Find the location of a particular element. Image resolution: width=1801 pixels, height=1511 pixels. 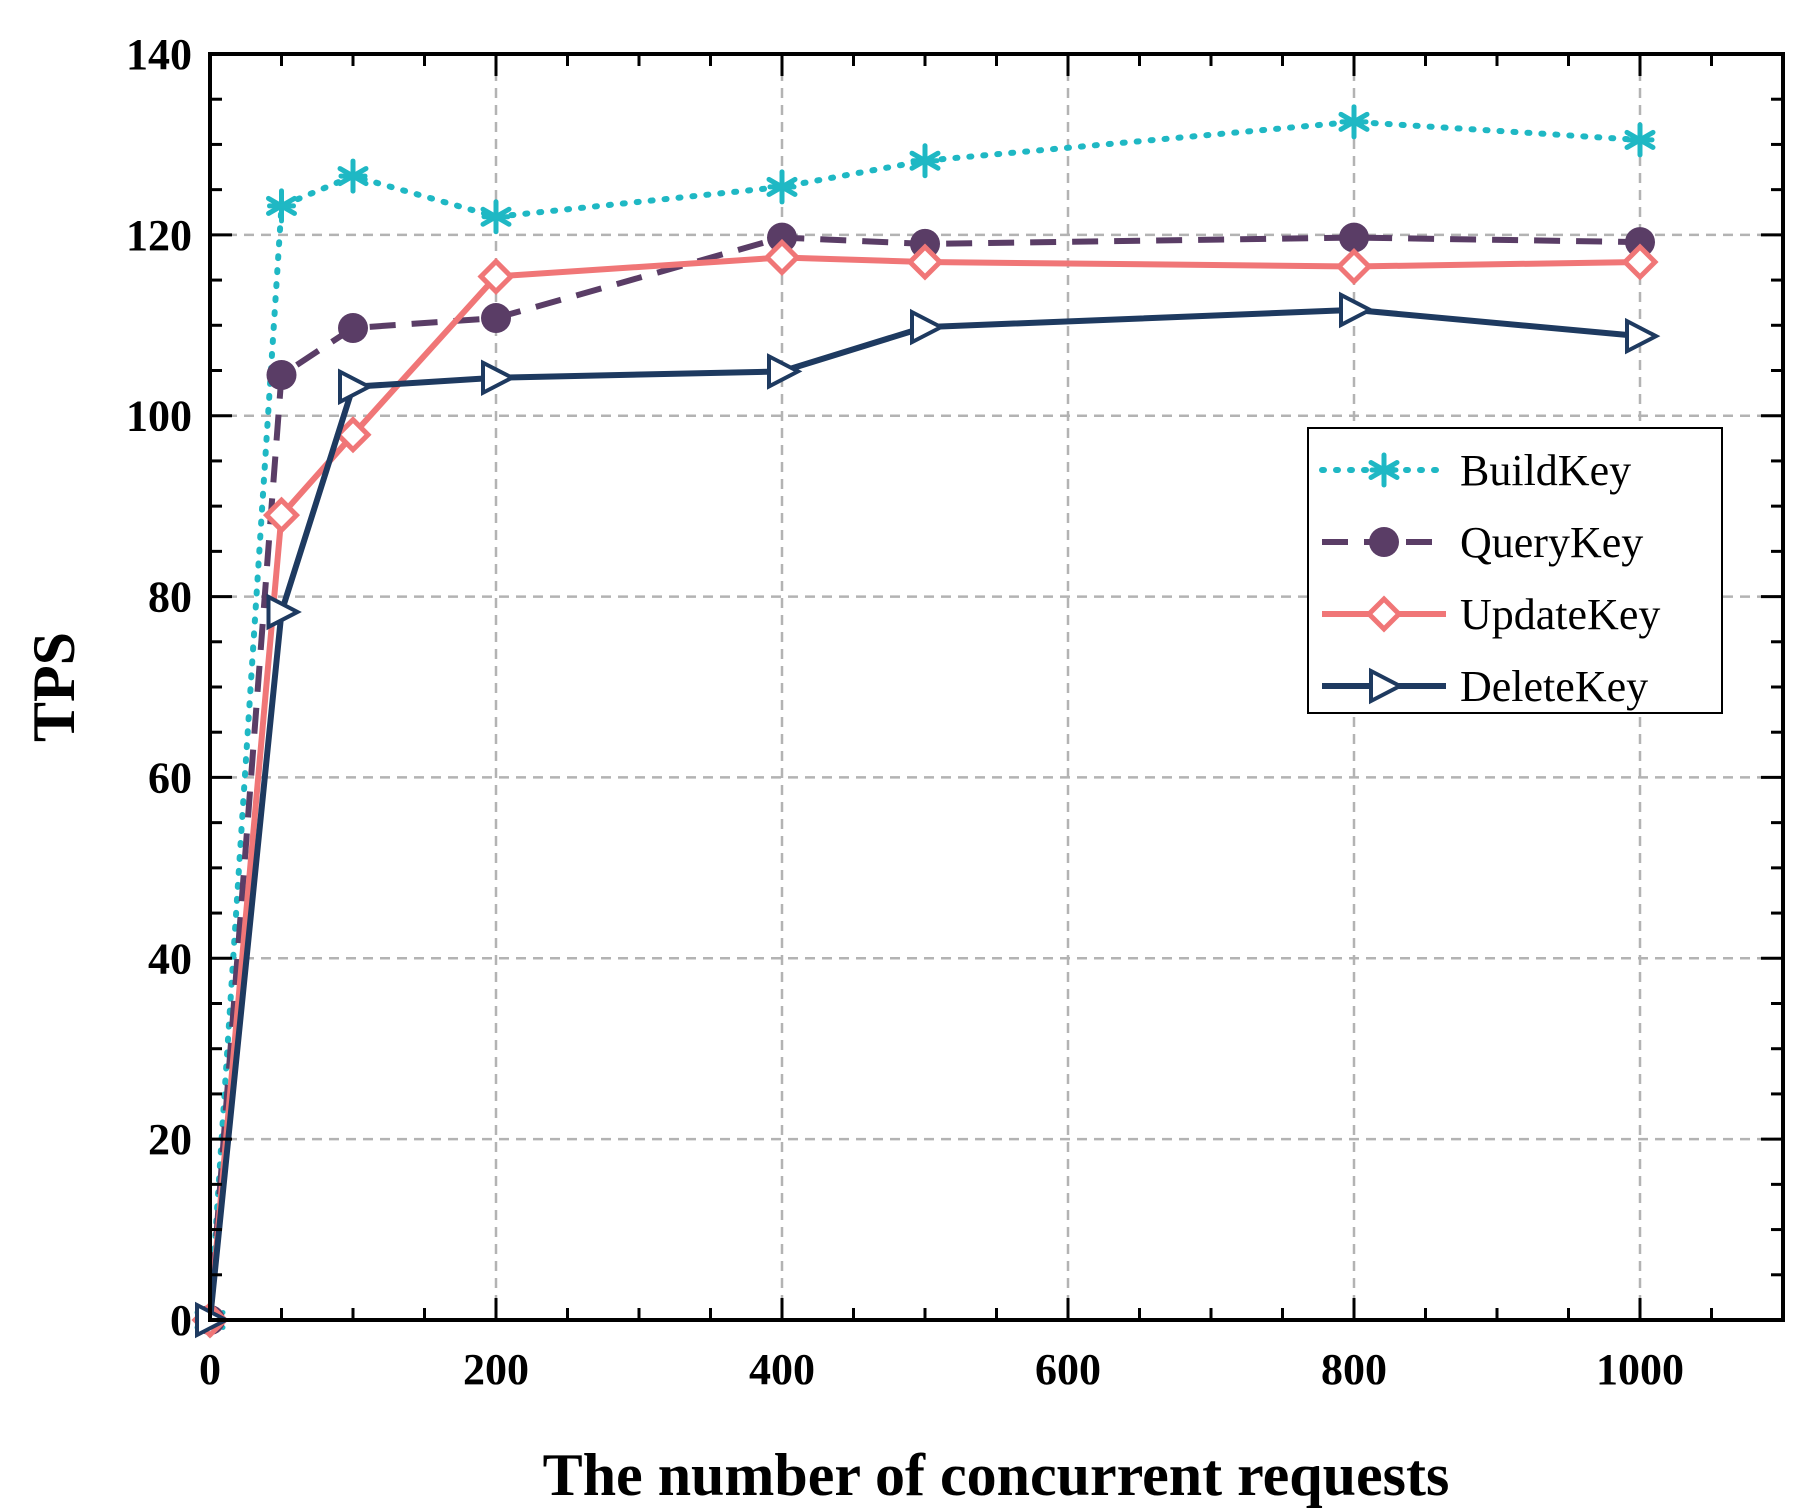

x-tick-label: 600 is located at coordinates (1068, 1369).